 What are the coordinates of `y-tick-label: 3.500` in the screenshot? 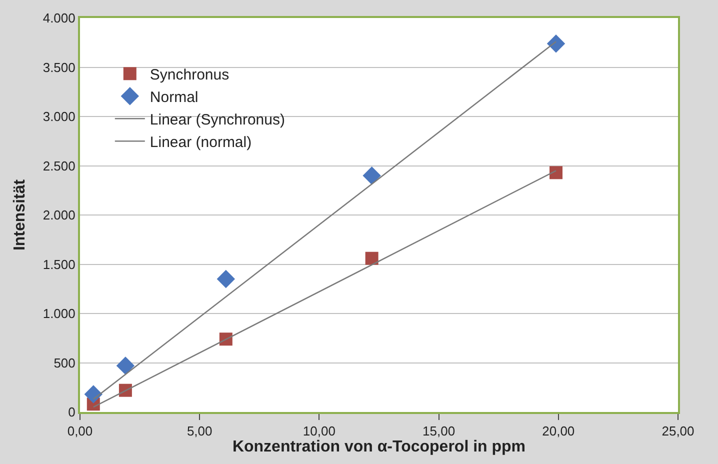 It's located at (59, 67).